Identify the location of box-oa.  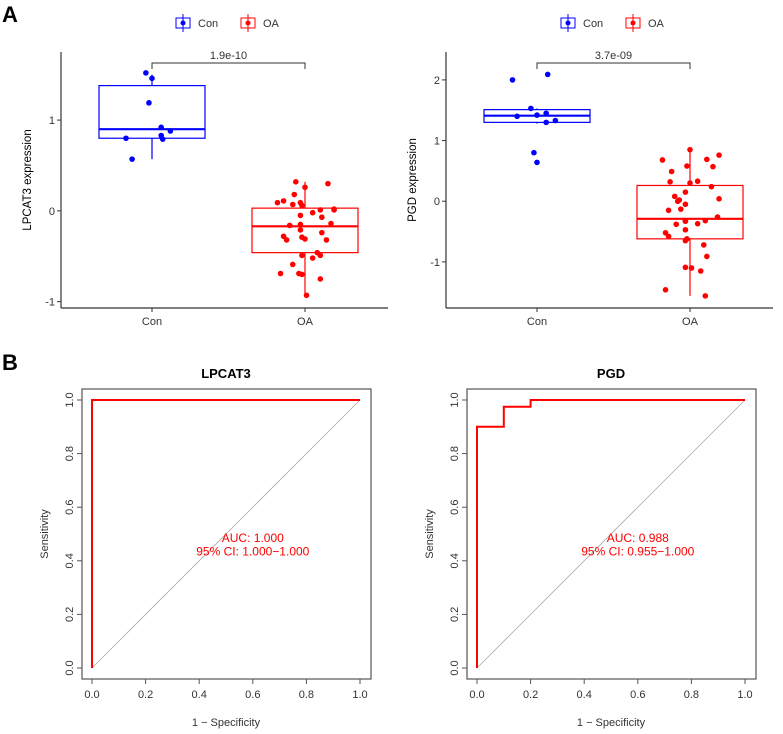
(305, 230).